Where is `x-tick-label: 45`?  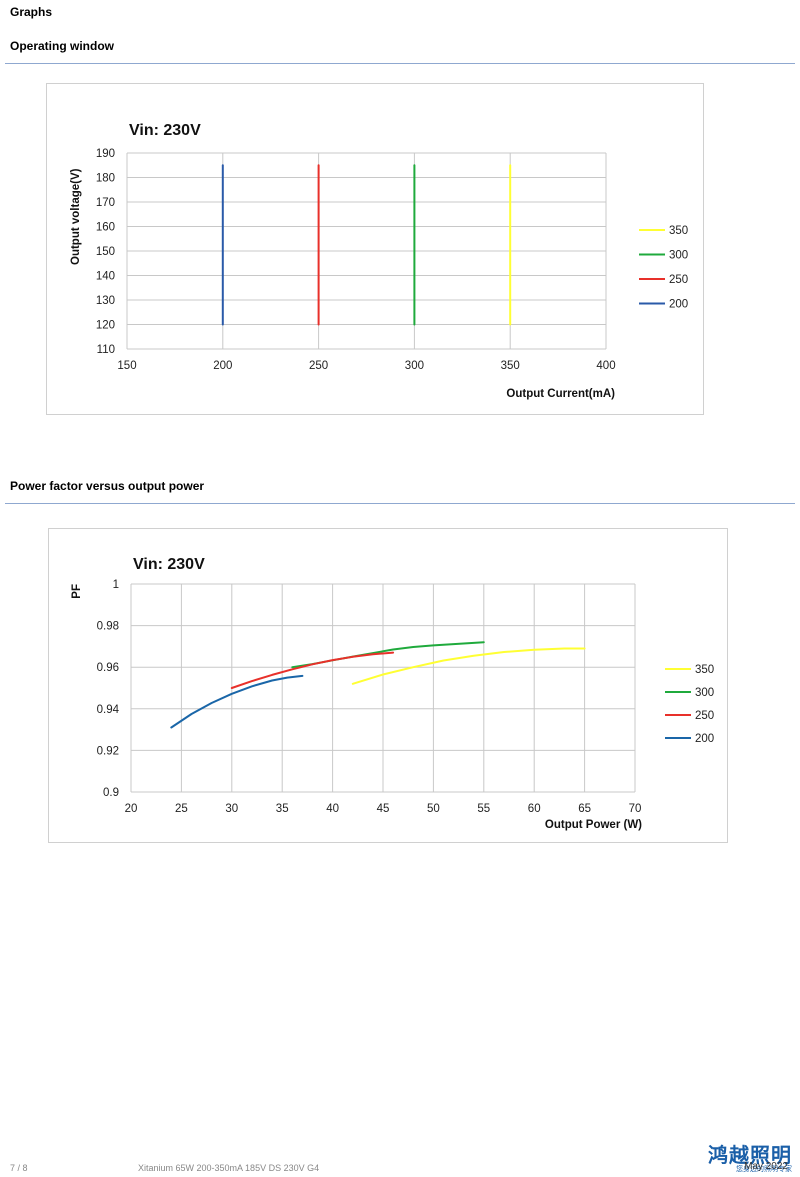 x-tick-label: 45 is located at coordinates (383, 809).